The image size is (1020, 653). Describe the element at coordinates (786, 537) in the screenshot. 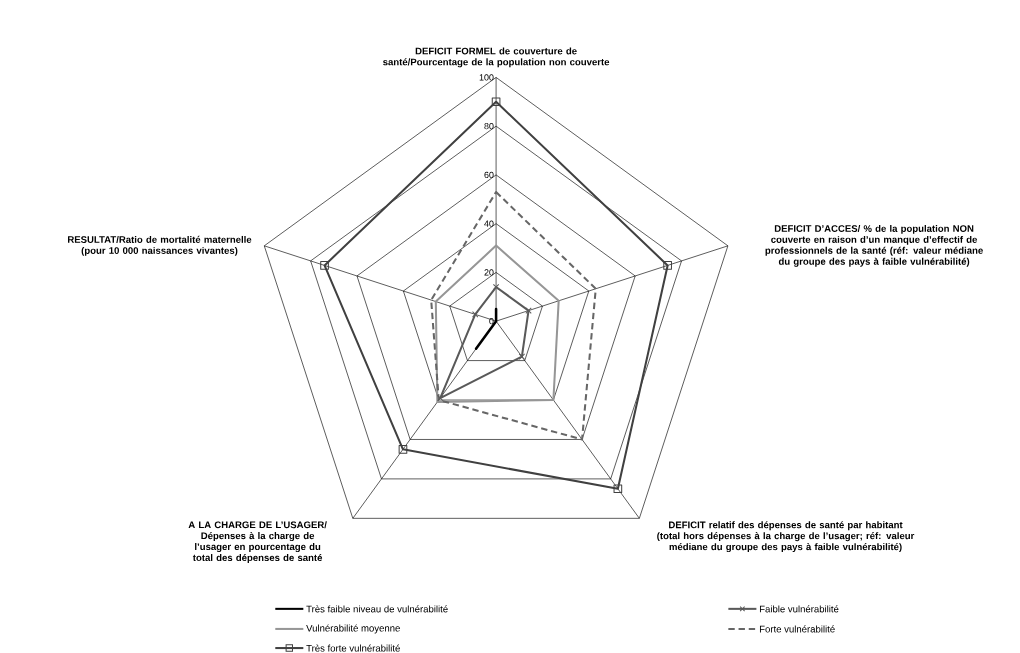

I see `spoke-label: DEFICIT relatif des dépenses de santé par habitant (total hors dépenses à la charge de l’usager; réf: valeur médiane du groupe des pays à faible vulnérabilité)` at that location.